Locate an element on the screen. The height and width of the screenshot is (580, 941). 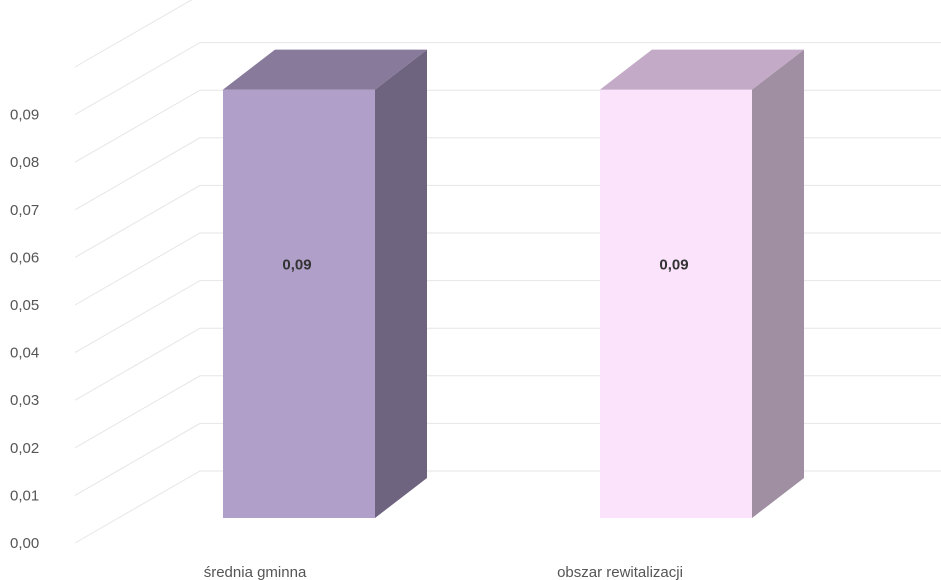
x-axis-category-labels: średnia gminna obszar rewitalizacji is located at coordinates (443, 572).